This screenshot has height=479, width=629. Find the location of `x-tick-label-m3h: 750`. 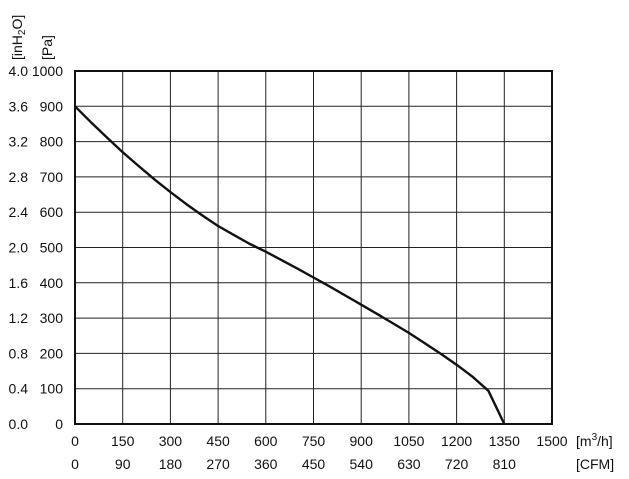

x-tick-label-m3h: 750 is located at coordinates (314, 441).